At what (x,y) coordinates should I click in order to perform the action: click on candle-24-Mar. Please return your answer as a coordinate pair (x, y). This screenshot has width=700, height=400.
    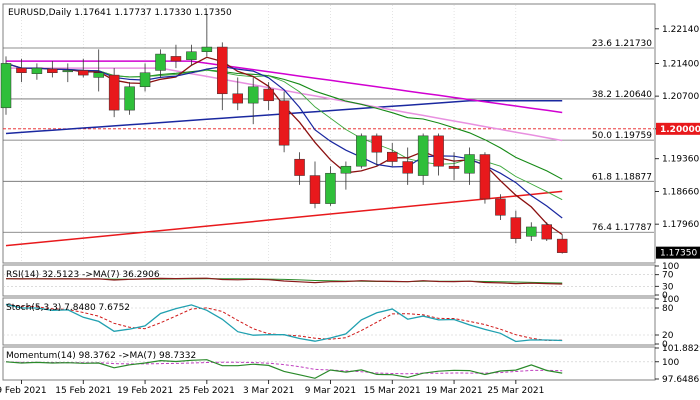
    Looking at the image, I should click on (500, 207).